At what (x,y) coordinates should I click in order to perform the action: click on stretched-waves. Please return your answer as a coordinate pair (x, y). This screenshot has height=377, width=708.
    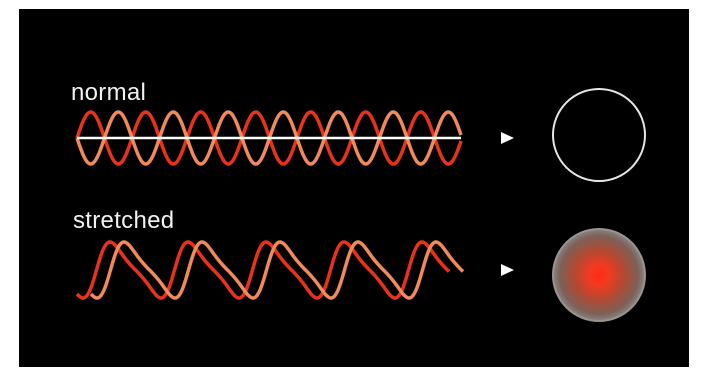
    Looking at the image, I should click on (270, 270).